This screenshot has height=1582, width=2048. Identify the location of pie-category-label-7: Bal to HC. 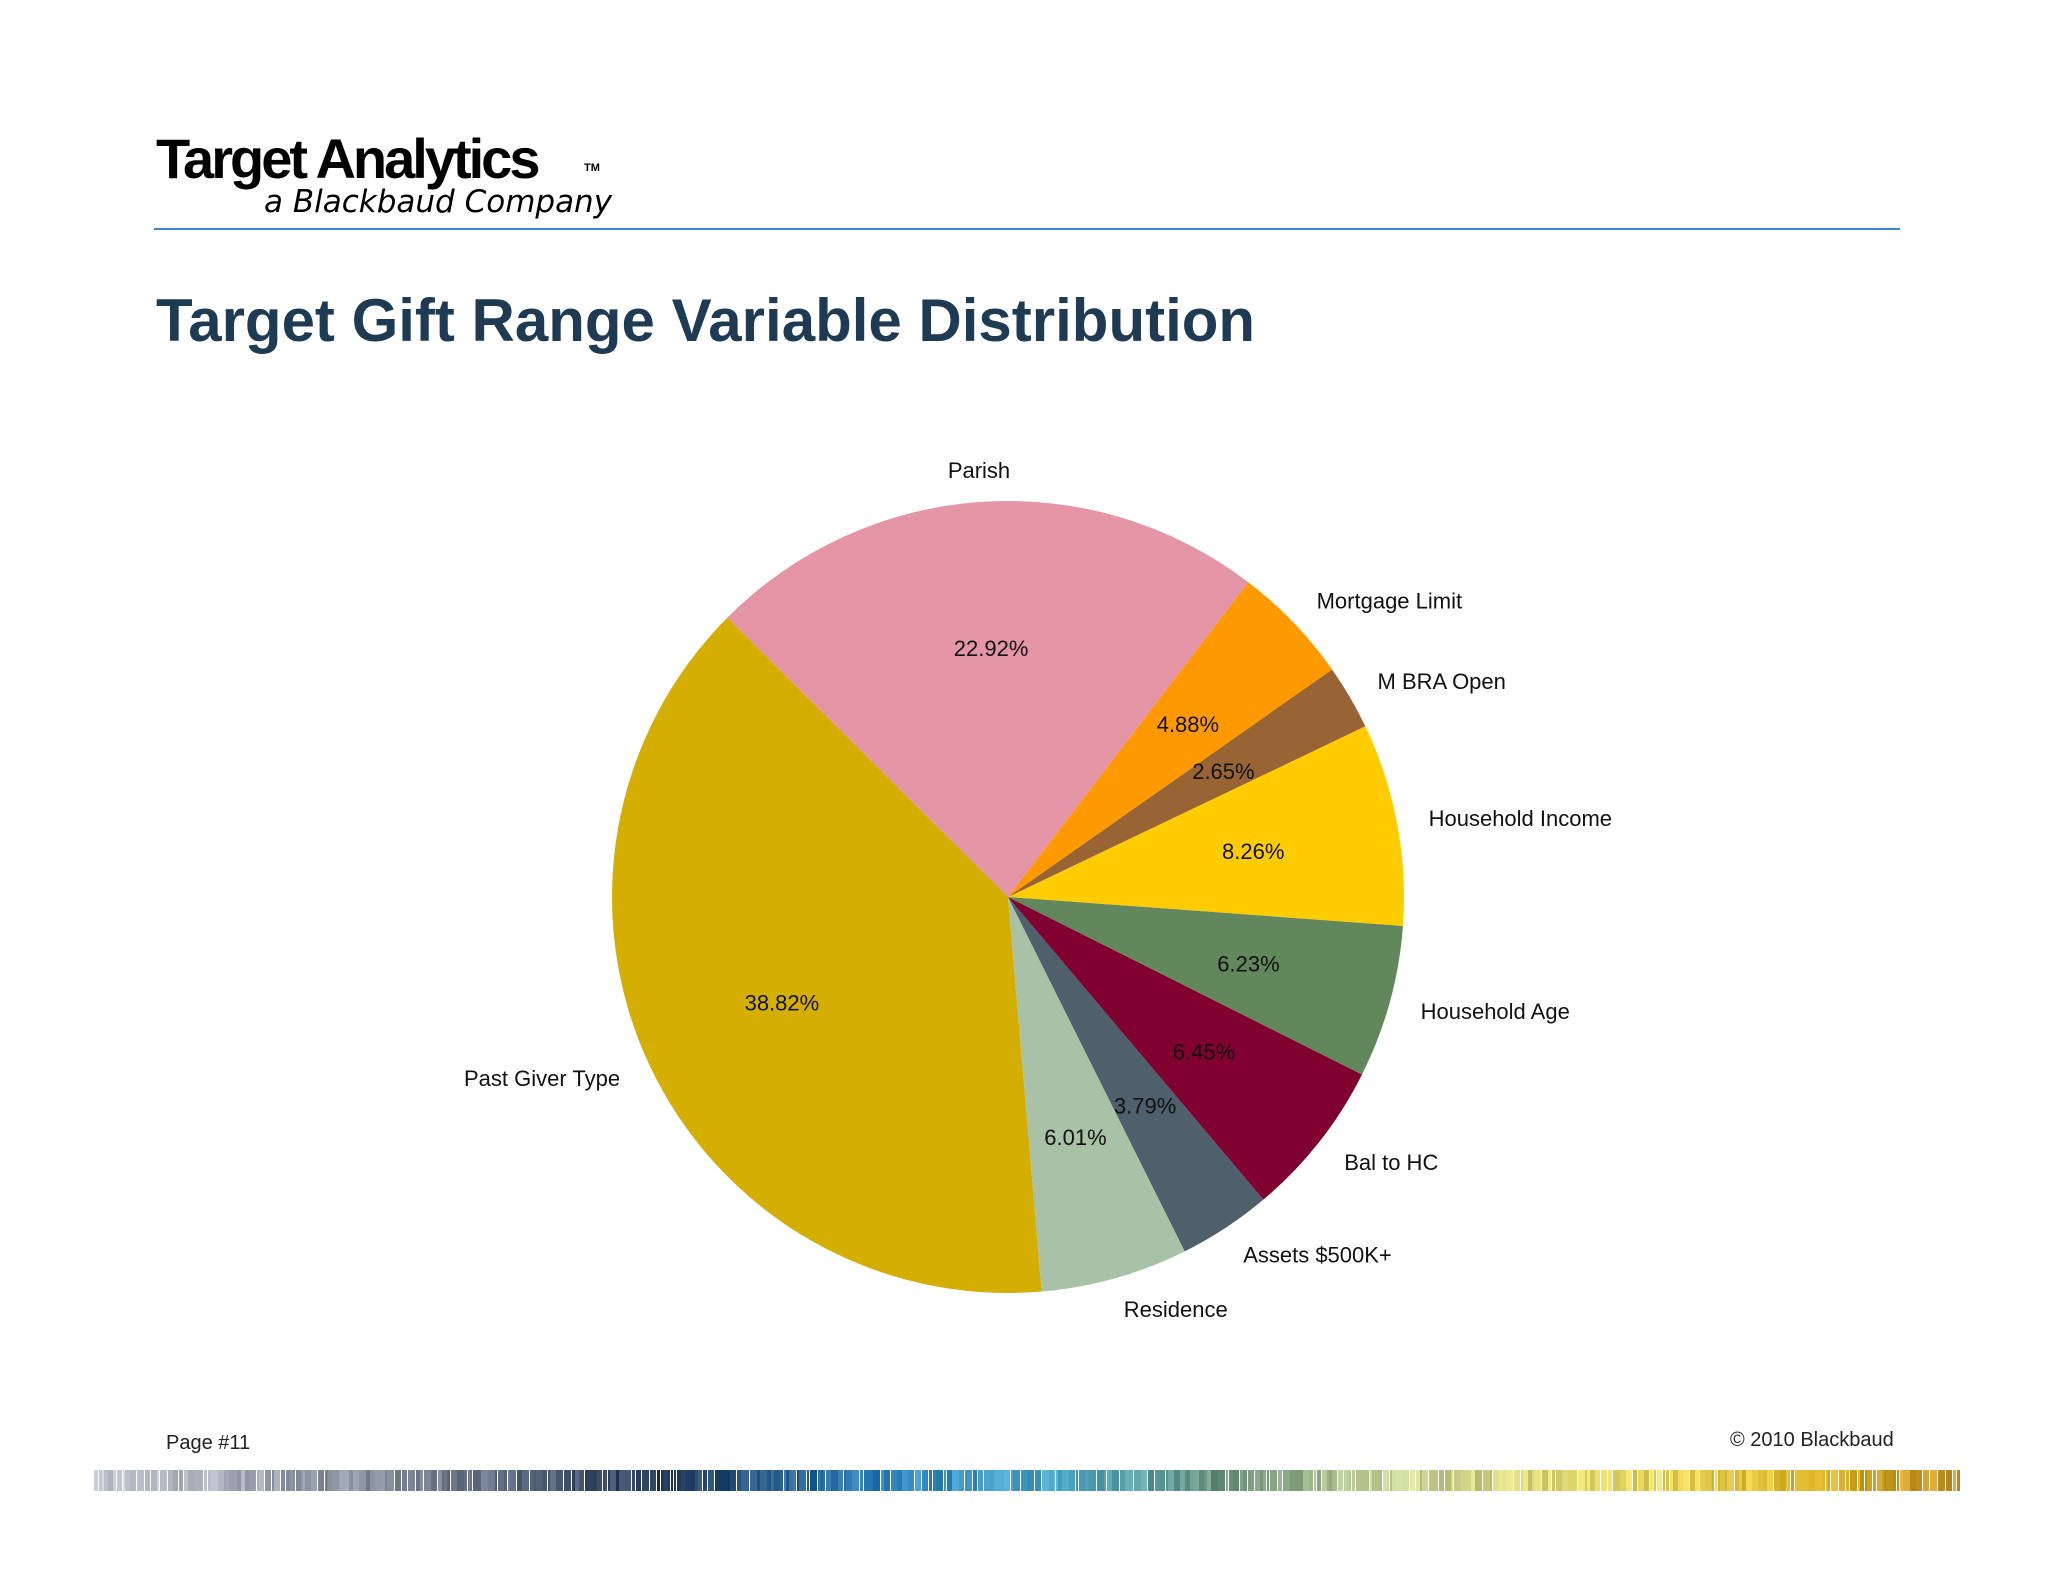
(1391, 1162).